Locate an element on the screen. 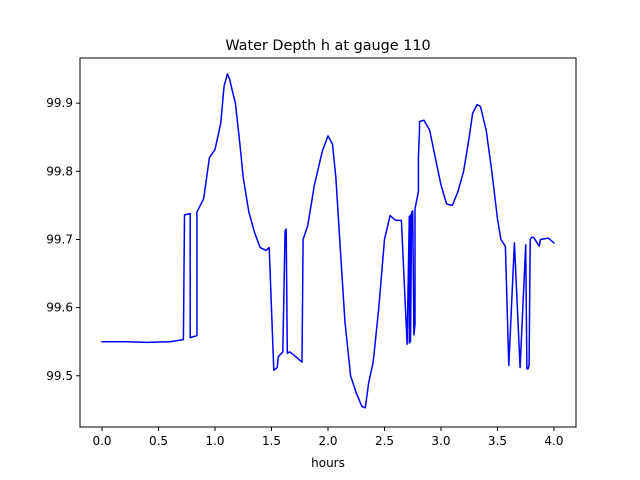 The image size is (640, 480). x-axis: 0.0 0.5 1.0 1.5 2.0 2.5 3.0 3.5 4.0 is located at coordinates (328, 437).